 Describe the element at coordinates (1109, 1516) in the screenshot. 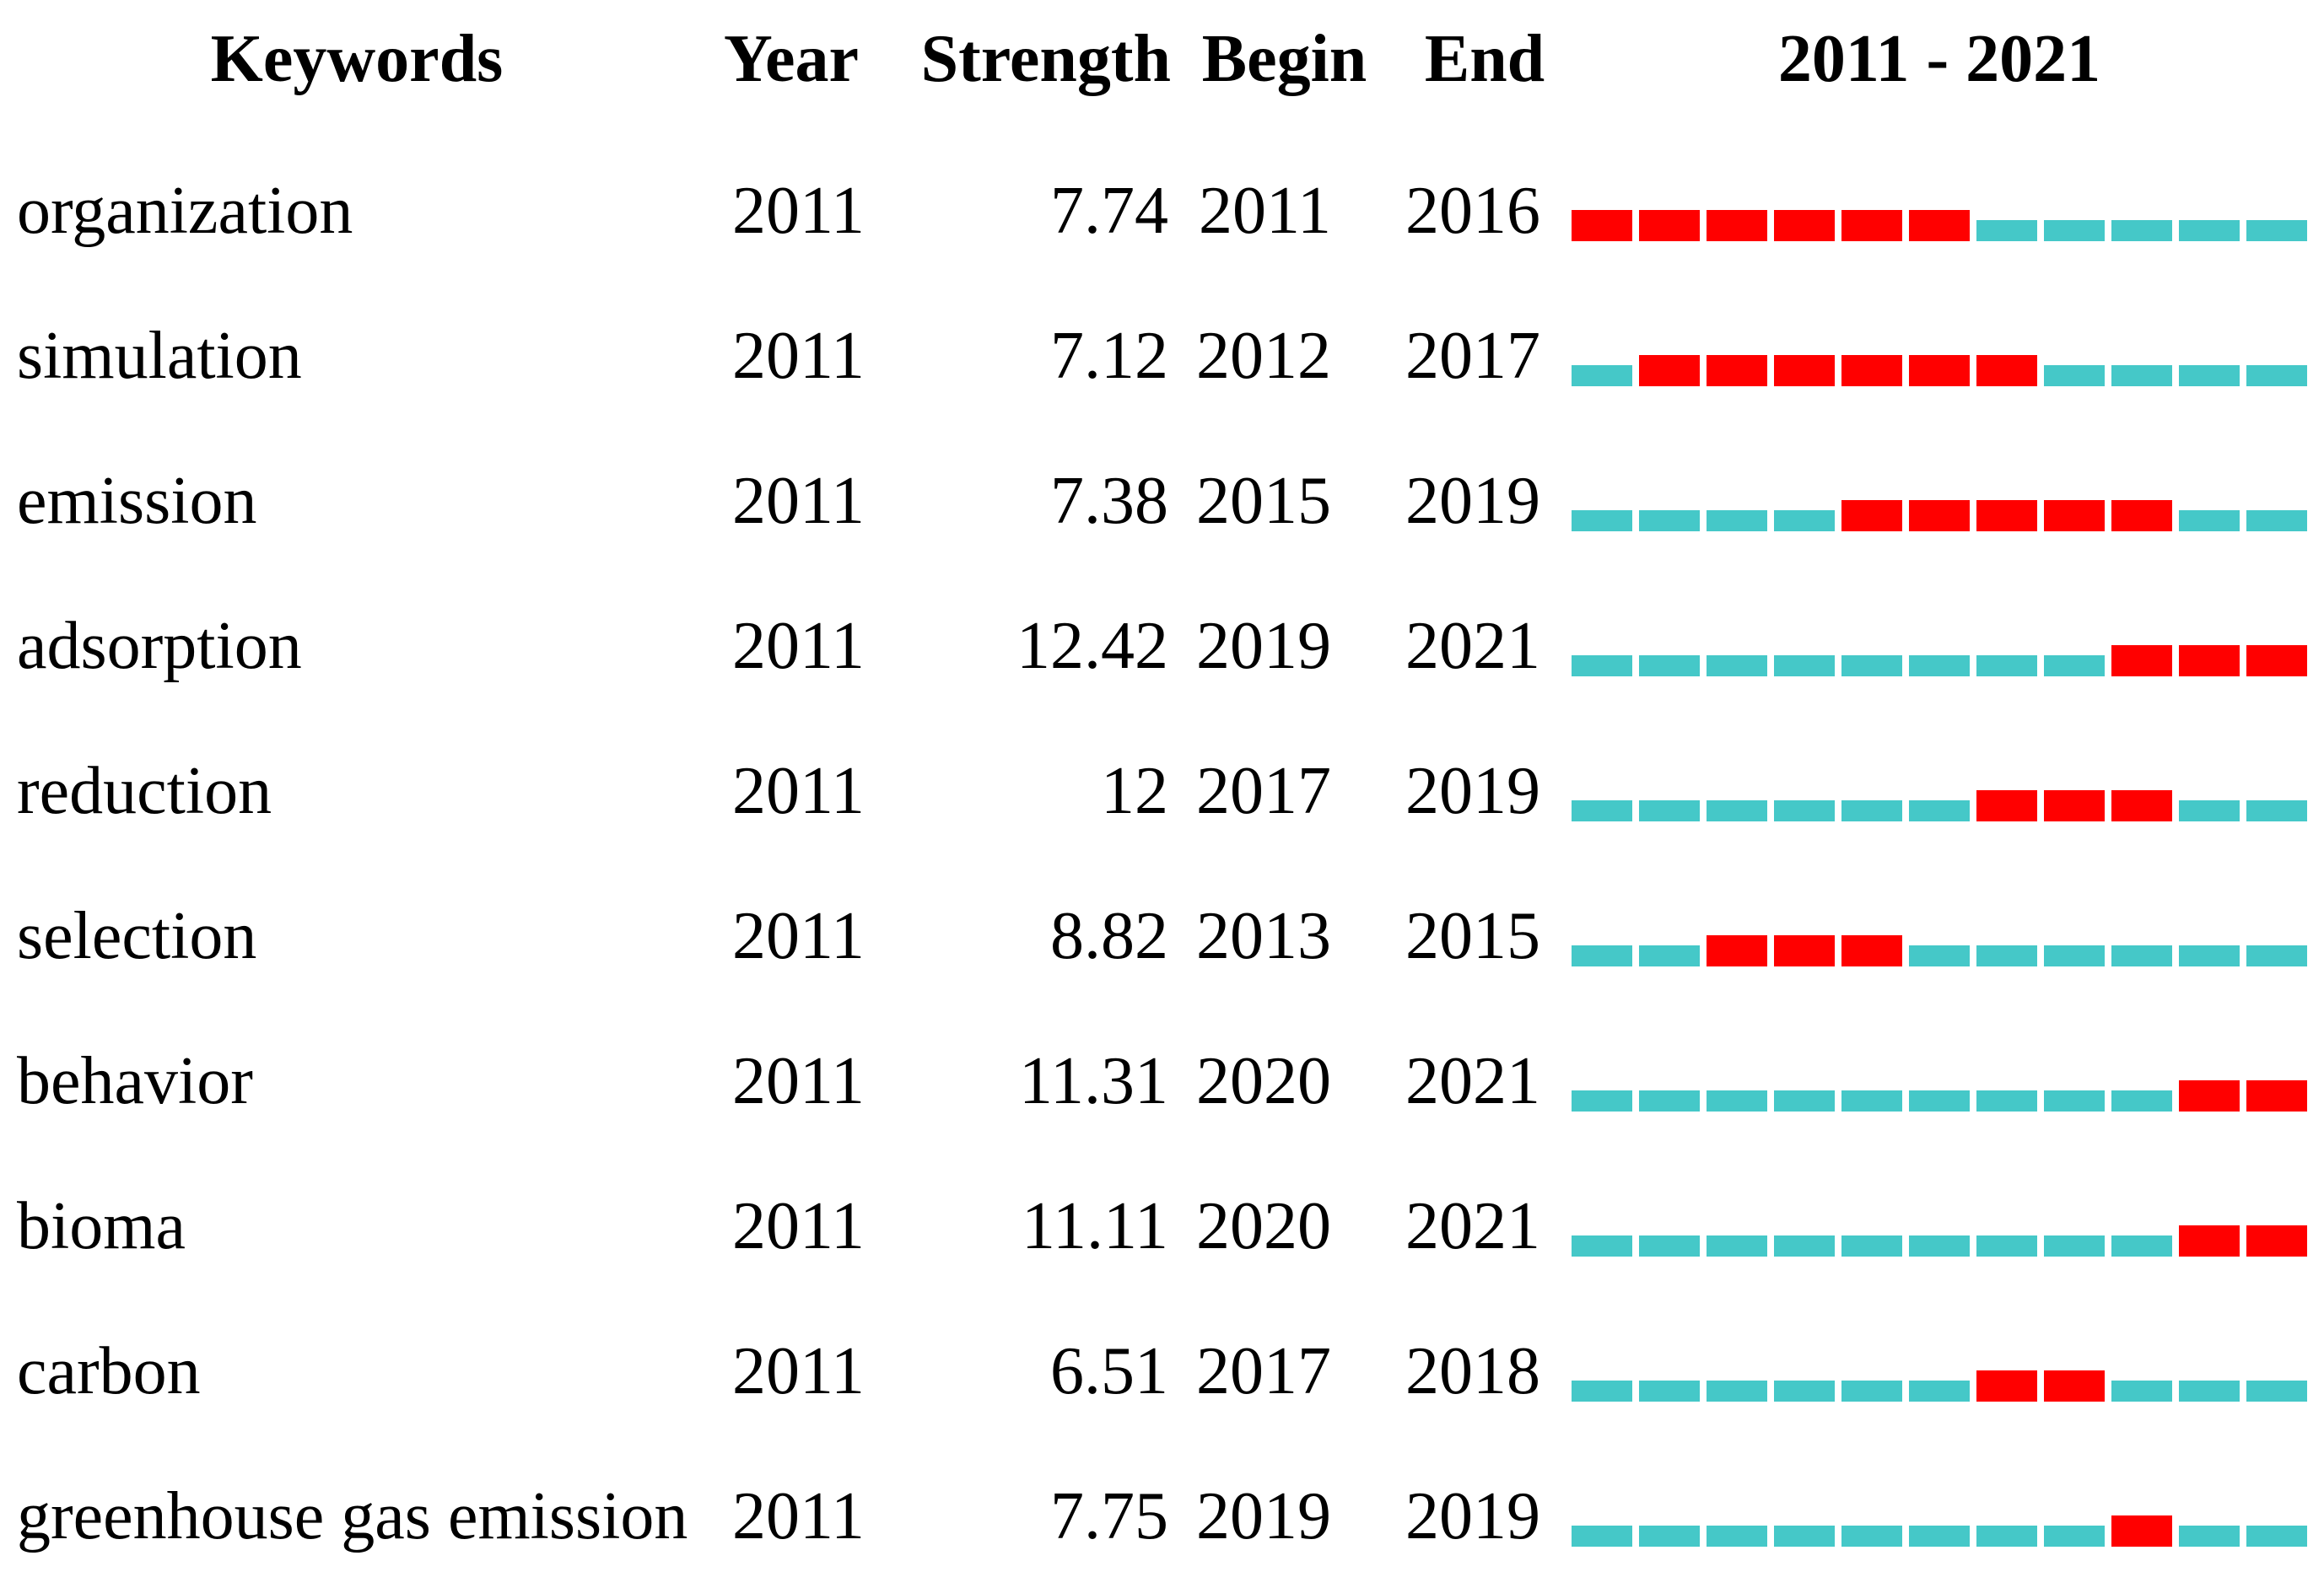

I see `strength-cell: 7.75` at that location.